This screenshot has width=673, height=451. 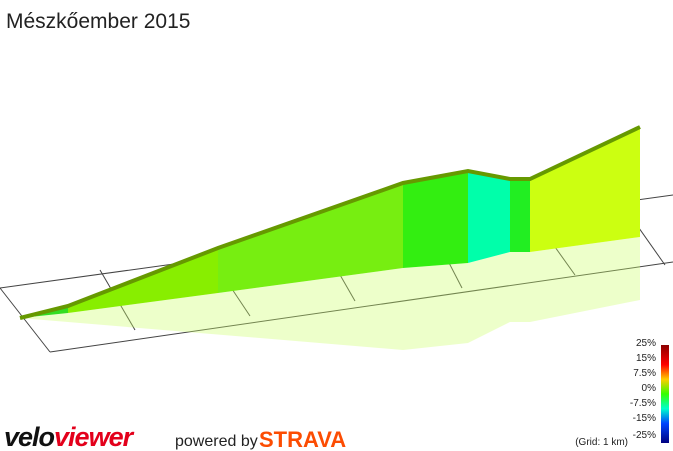 What do you see at coordinates (644, 418) in the screenshot?
I see `legend-label: -15%` at bounding box center [644, 418].